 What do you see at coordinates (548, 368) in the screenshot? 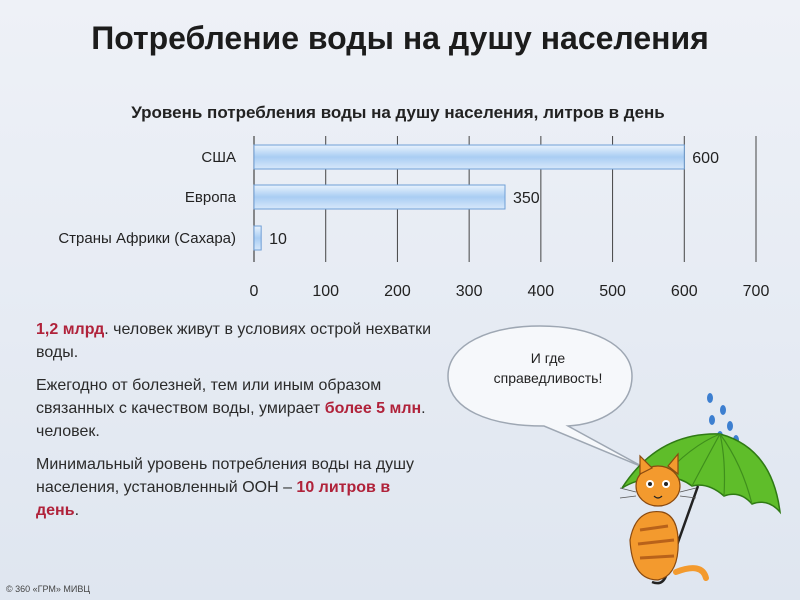
I see `speech-bubble-text: И где справедливость!` at bounding box center [548, 368].